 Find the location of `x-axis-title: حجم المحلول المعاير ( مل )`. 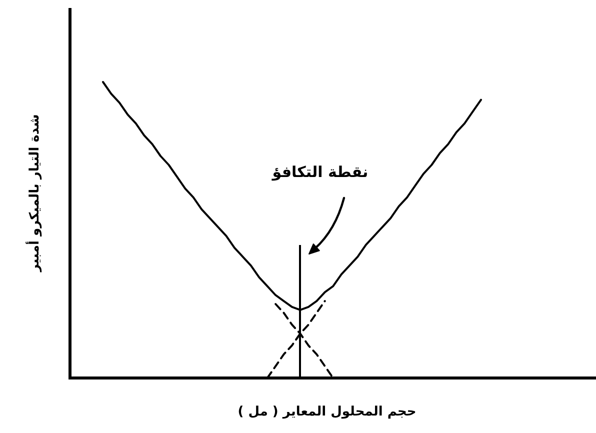

x-axis-title: حجم المحلول المعاير ( مل ) is located at coordinates (327, 412).